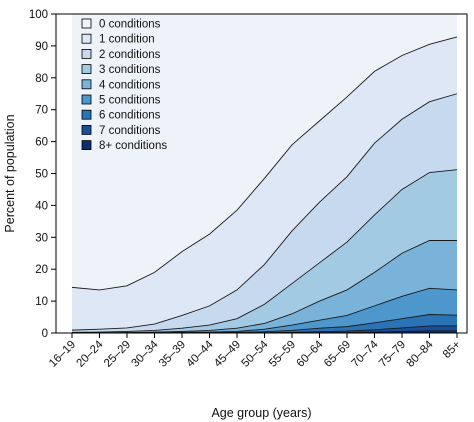  Describe the element at coordinates (86, 54) in the screenshot. I see `legend-swatch-2-conditions` at that location.